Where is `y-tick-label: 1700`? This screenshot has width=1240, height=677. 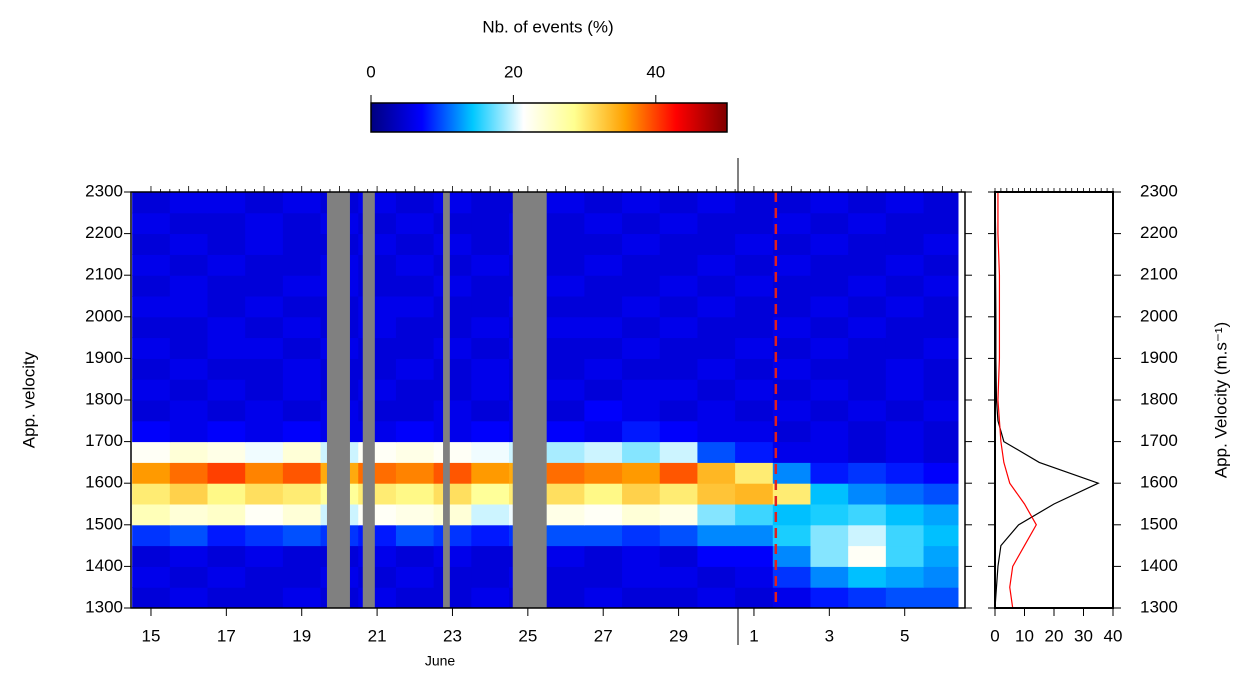 y-tick-label: 1700 is located at coordinates (104, 440).